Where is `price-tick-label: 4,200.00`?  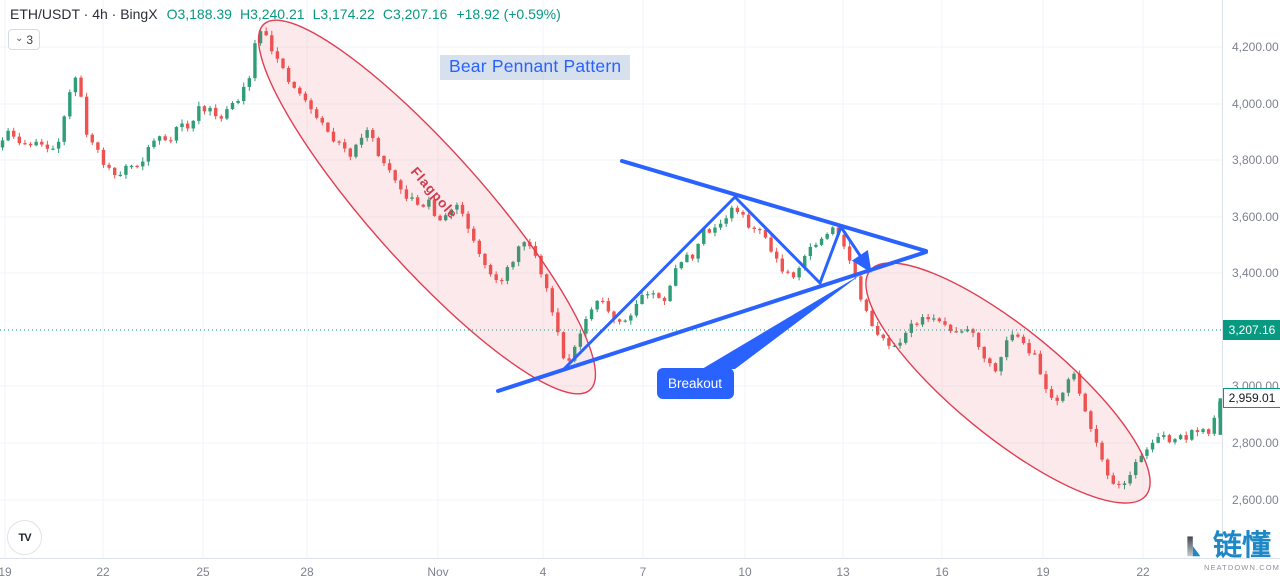
price-tick-label: 4,200.00 is located at coordinates (1255, 47).